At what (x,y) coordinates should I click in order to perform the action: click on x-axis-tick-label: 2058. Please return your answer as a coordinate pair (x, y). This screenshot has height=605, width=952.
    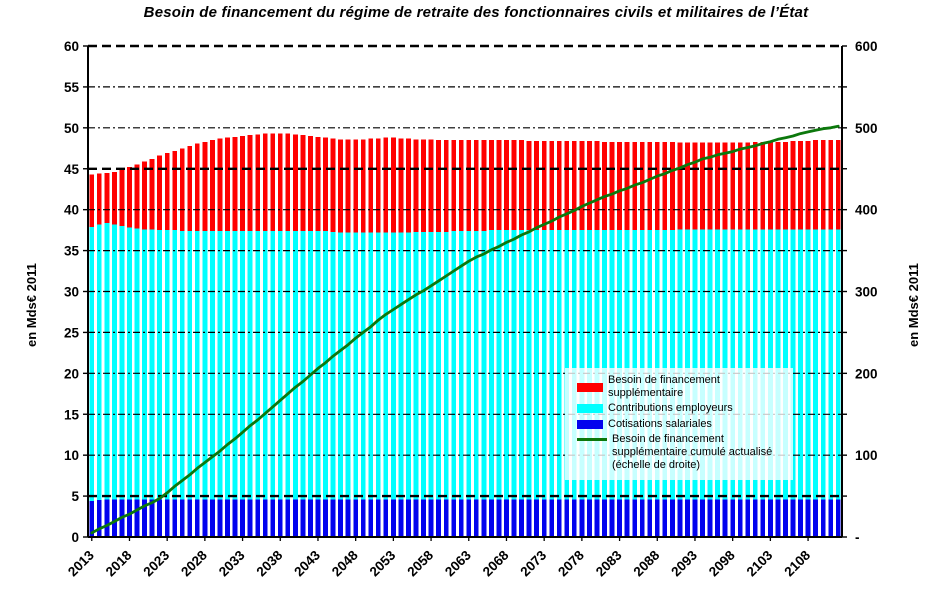
    Looking at the image, I should click on (420, 563).